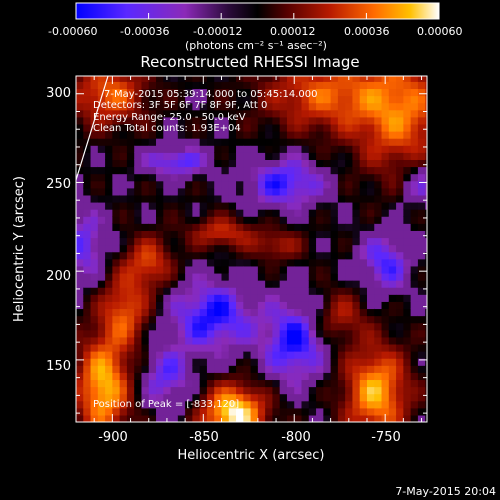 The height and width of the screenshot is (500, 500). Describe the element at coordinates (58, 184) in the screenshot. I see `y-tick-label: 250` at that location.